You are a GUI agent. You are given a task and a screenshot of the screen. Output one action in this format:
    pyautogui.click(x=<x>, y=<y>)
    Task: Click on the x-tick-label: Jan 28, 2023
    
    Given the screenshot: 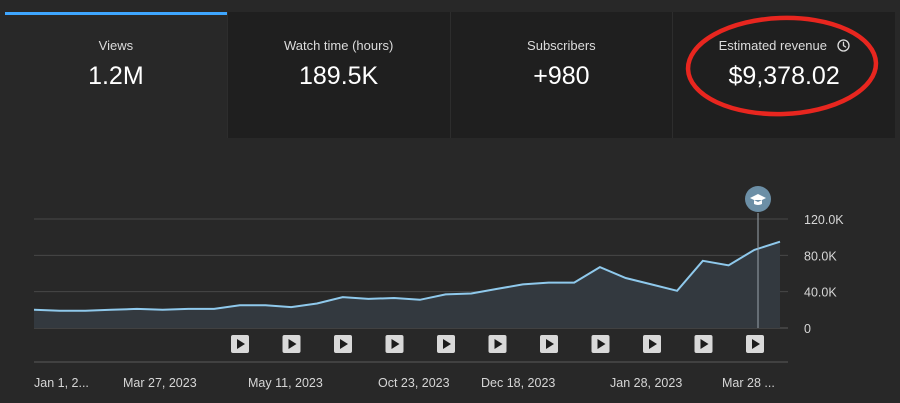 What is the action you would take?
    pyautogui.click(x=646, y=383)
    